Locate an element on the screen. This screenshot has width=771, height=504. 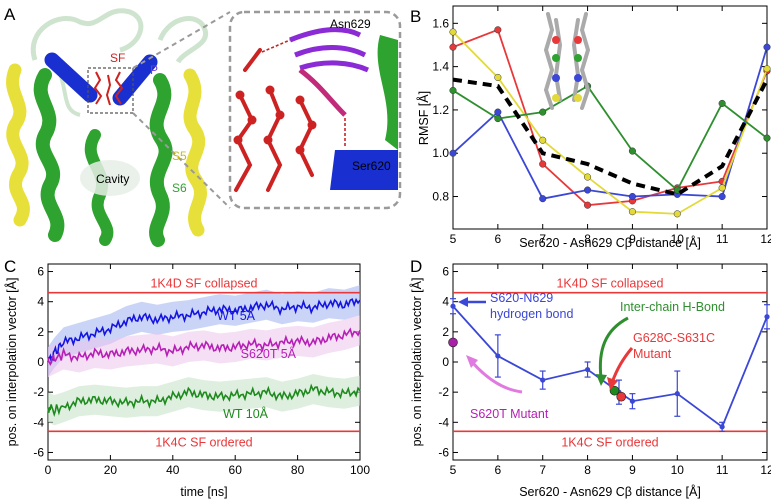
d-xtick-label-3: 8 is located at coordinates (587, 470).